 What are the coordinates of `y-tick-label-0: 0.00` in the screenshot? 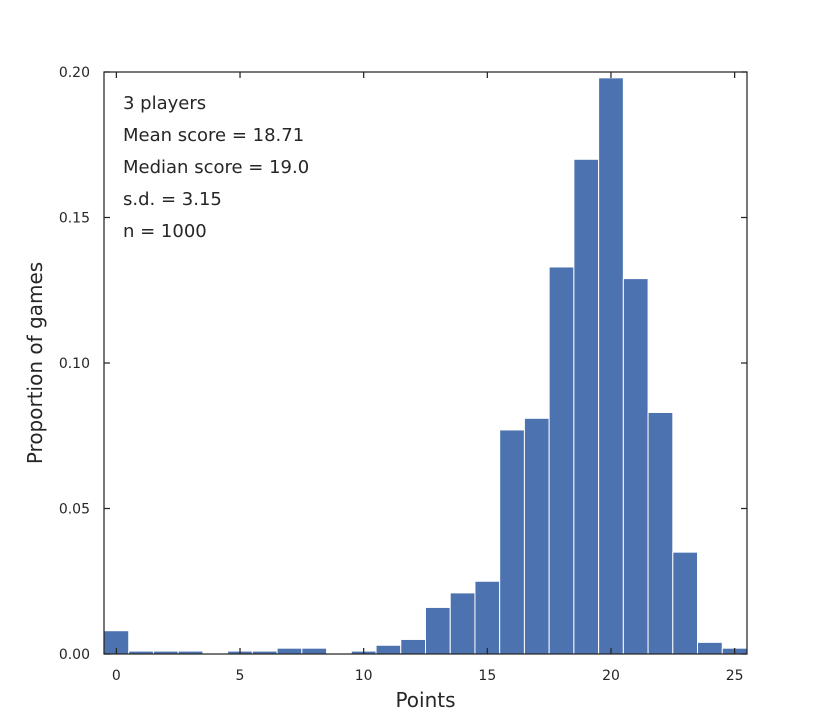 It's located at (74, 655).